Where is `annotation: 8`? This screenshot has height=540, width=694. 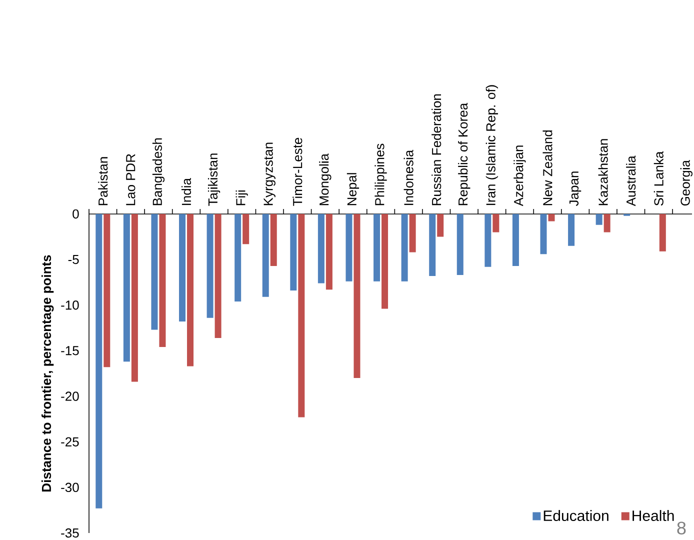 annotation: 8 is located at coordinates (681, 528).